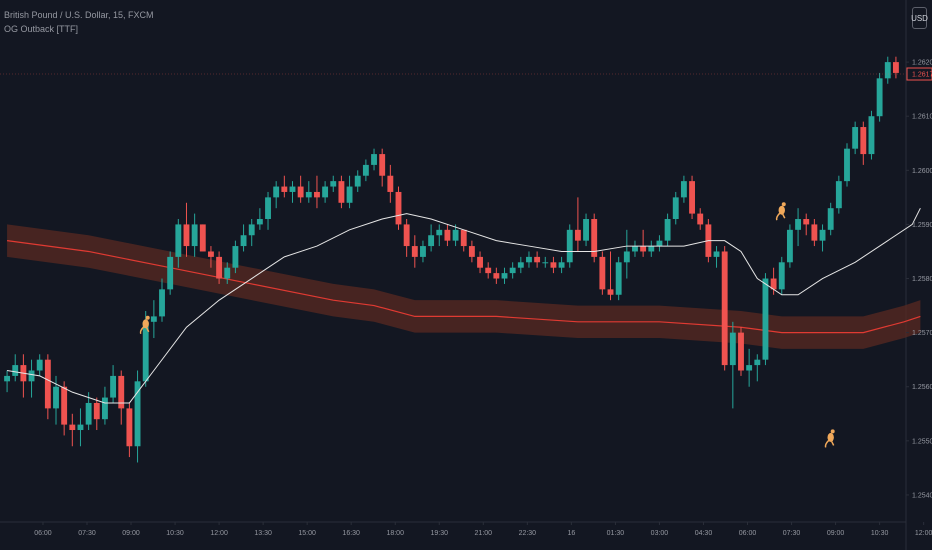 The width and height of the screenshot is (932, 550). I want to click on symbol-title: British Pound / U.S. Dollar, 15, FXCM, so click(79, 15).